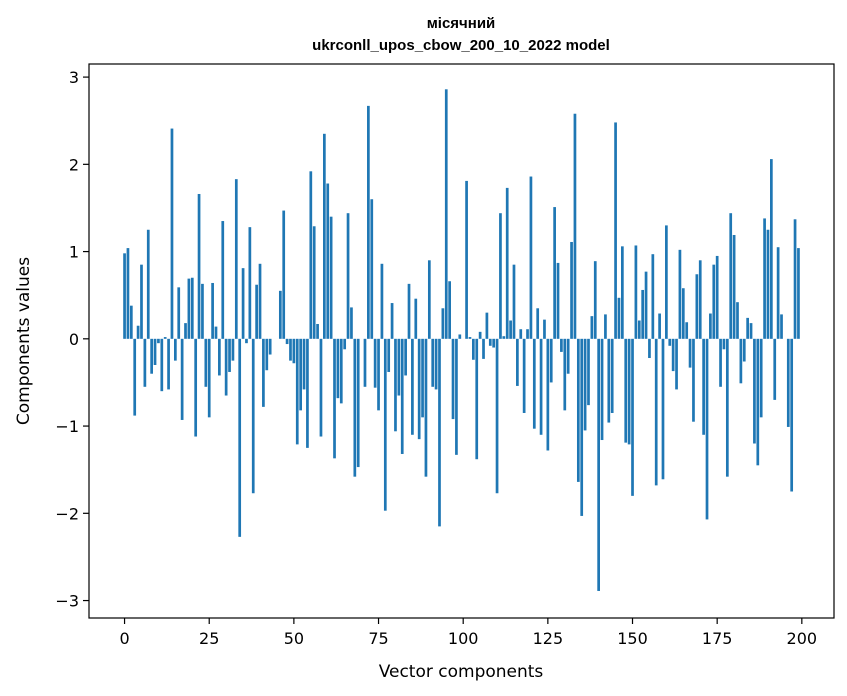 This screenshot has width=847, height=696. What do you see at coordinates (378, 638) in the screenshot?
I see `x-tick-label-75: 75` at bounding box center [378, 638].